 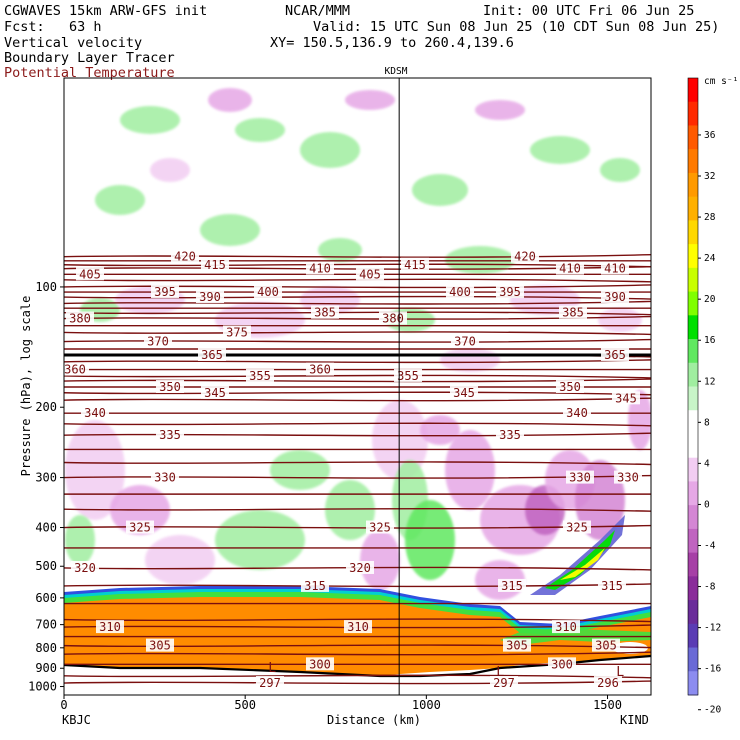 I want to click on colorbar-tick-label: 24, so click(x=710, y=258).